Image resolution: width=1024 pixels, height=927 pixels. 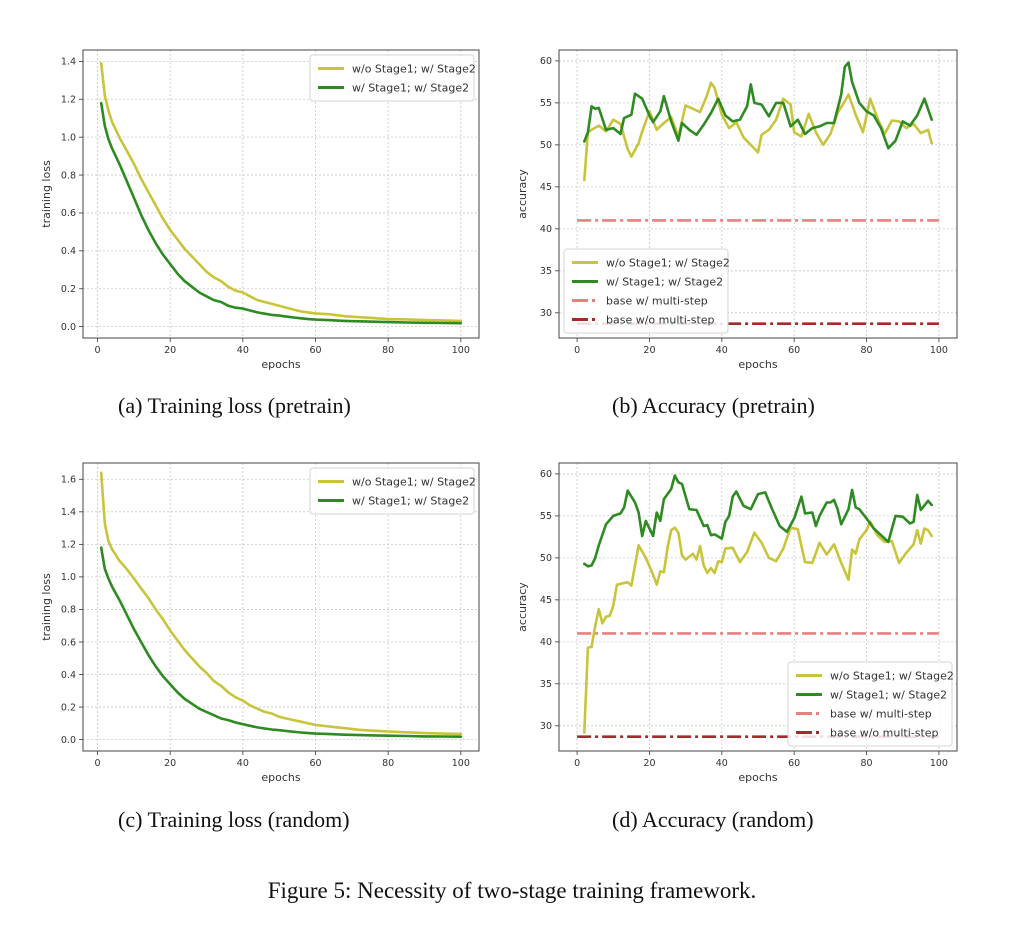 What do you see at coordinates (546, 474) in the screenshot?
I see `y-tick-label: 60` at bounding box center [546, 474].